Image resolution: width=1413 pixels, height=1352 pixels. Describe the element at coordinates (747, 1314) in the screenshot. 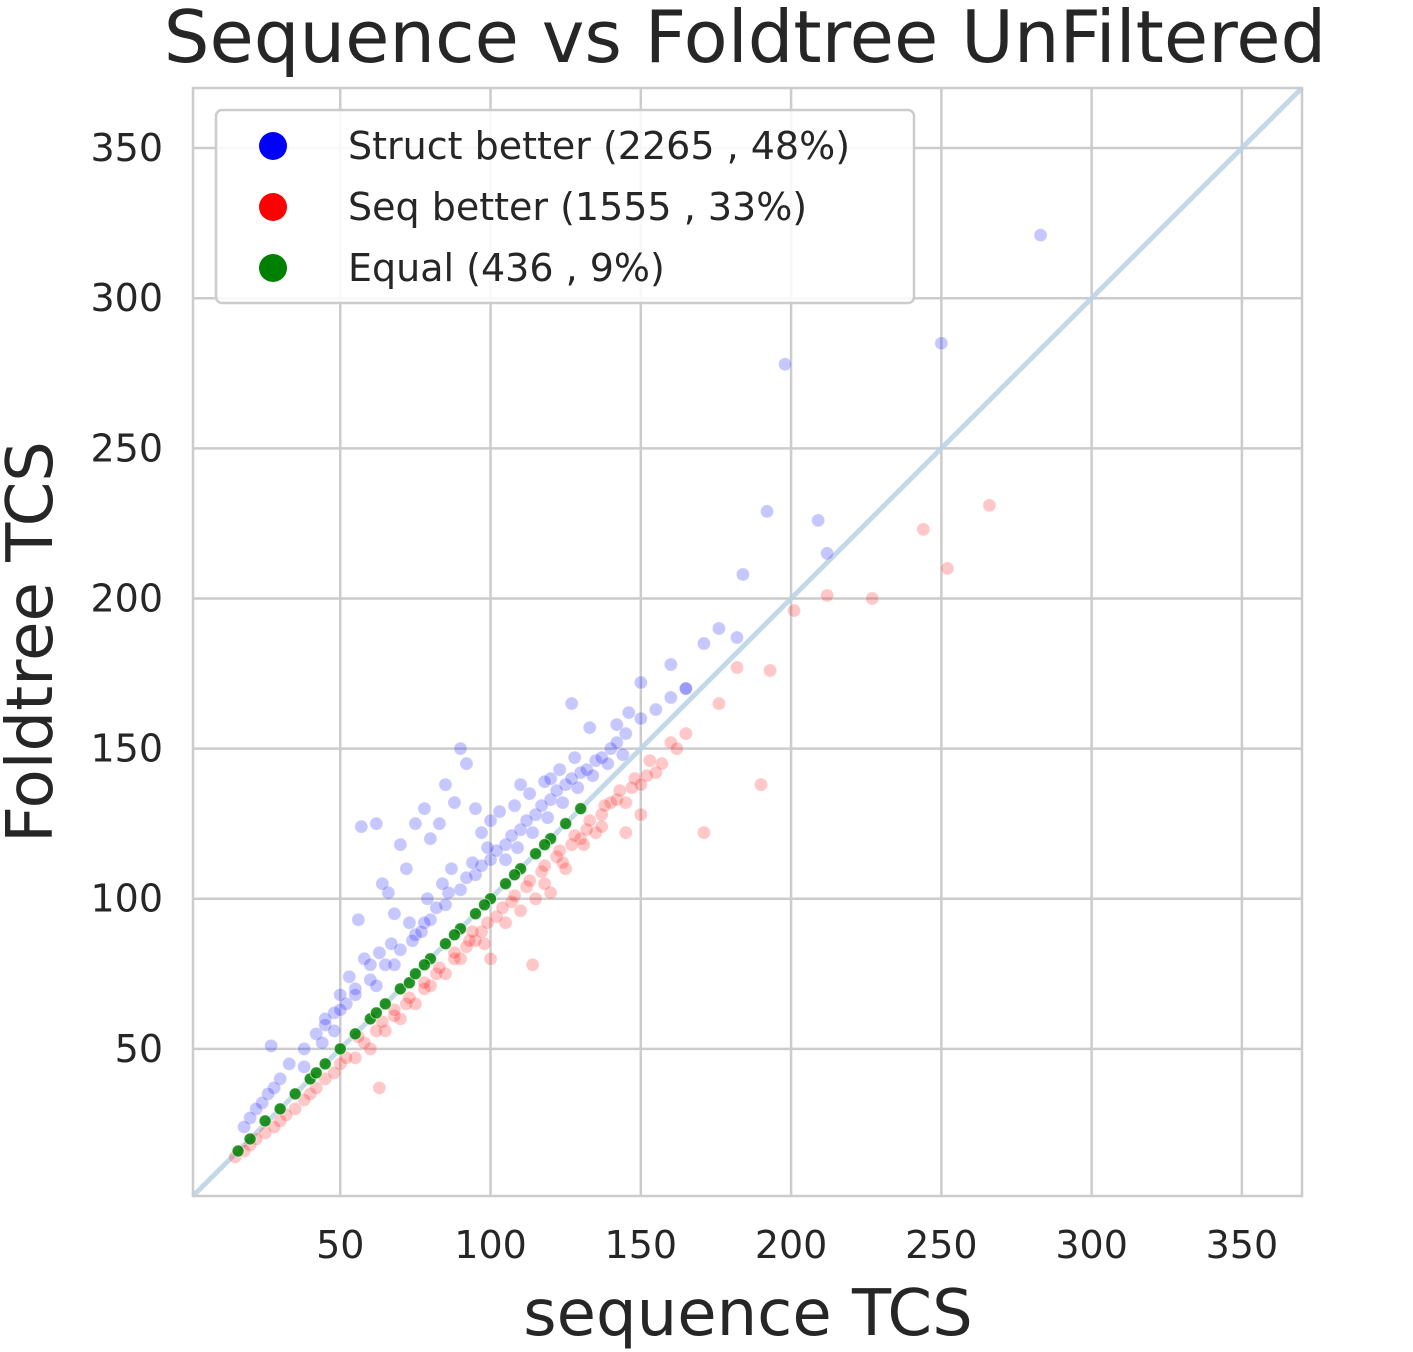

I see `x-axis-label: sequence TCS` at that location.